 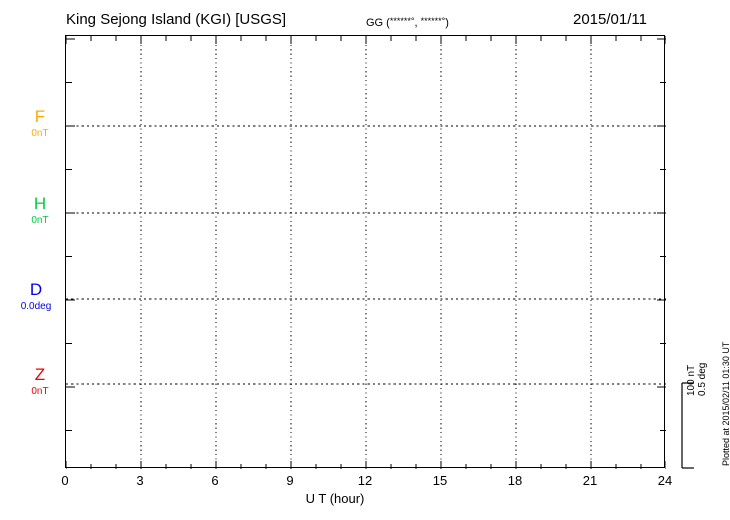 What do you see at coordinates (290, 480) in the screenshot?
I see `x-tick-label-9: 9` at bounding box center [290, 480].